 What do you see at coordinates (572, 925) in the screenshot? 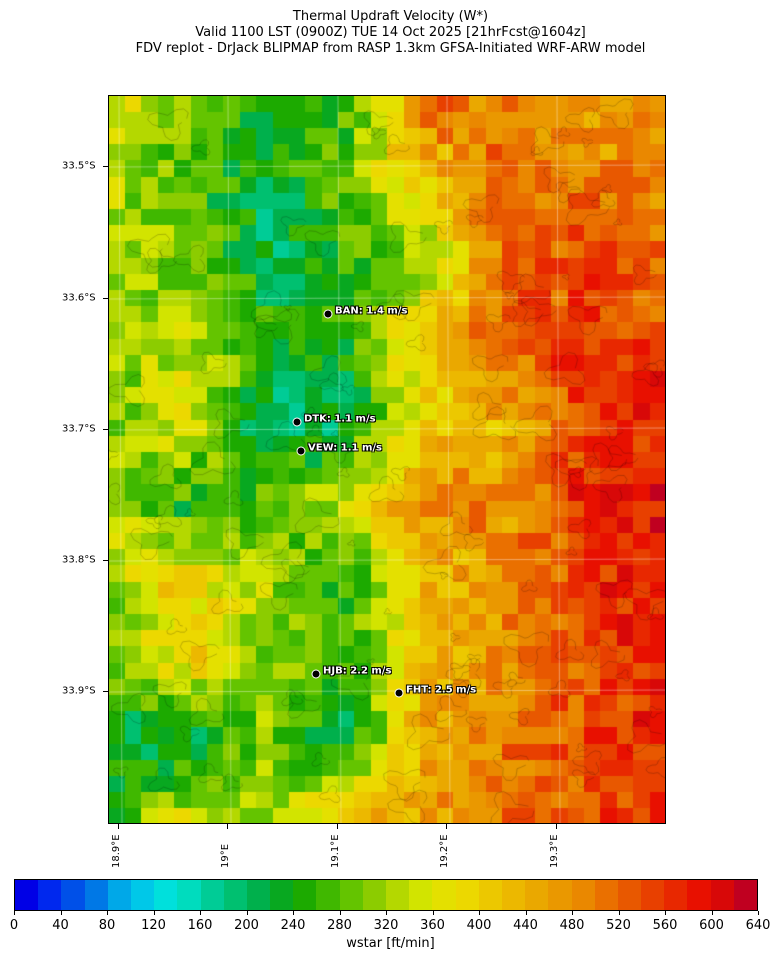
I see `colorbar-tick-label: 480` at bounding box center [572, 925].